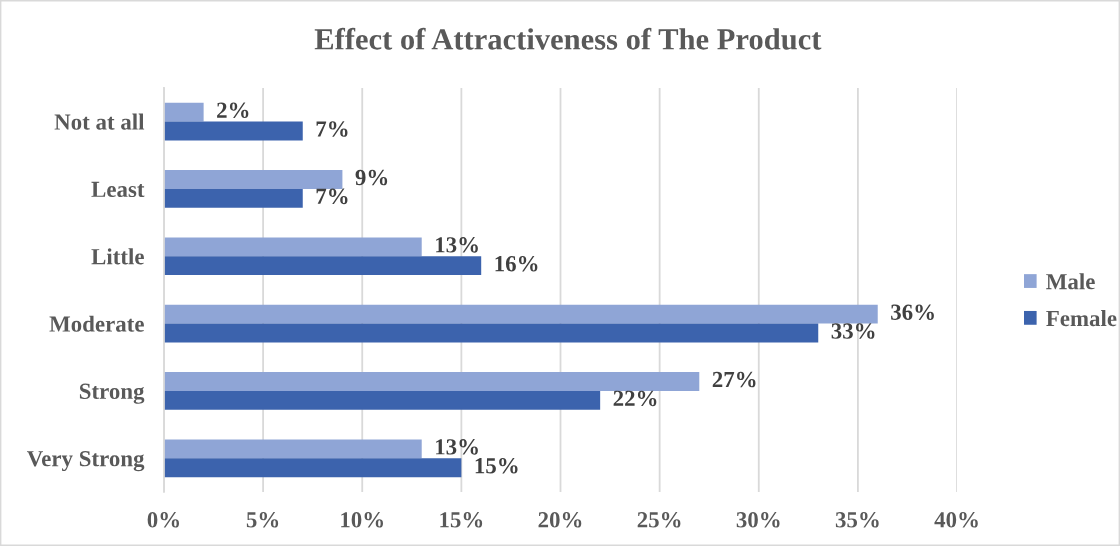 This screenshot has width=1120, height=546. I want to click on chart-title: Effect of Attractiveness of The Product, so click(568, 38).